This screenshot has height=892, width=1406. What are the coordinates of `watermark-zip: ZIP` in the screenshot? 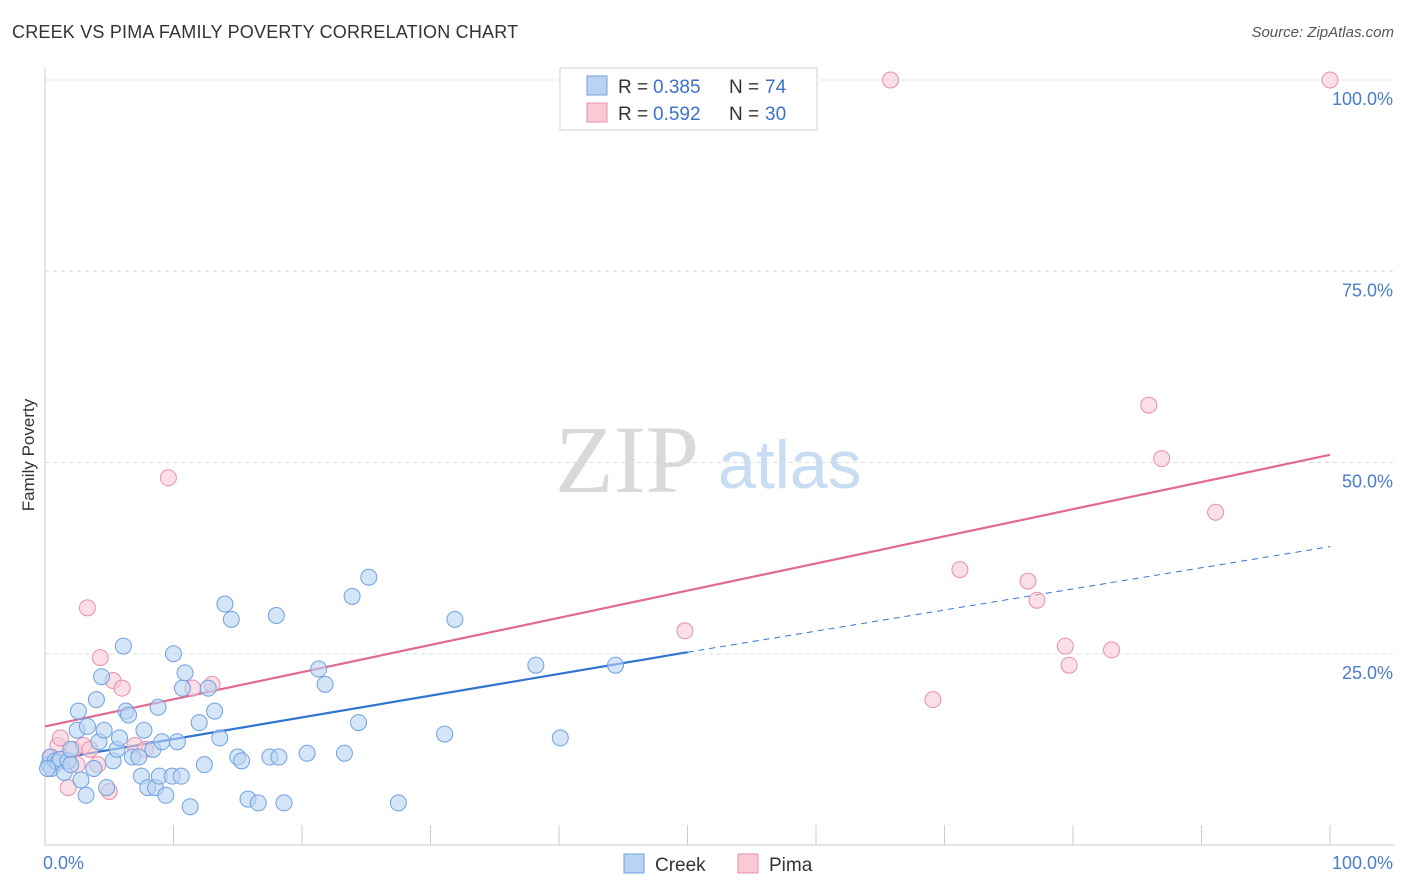 It's located at (627, 459).